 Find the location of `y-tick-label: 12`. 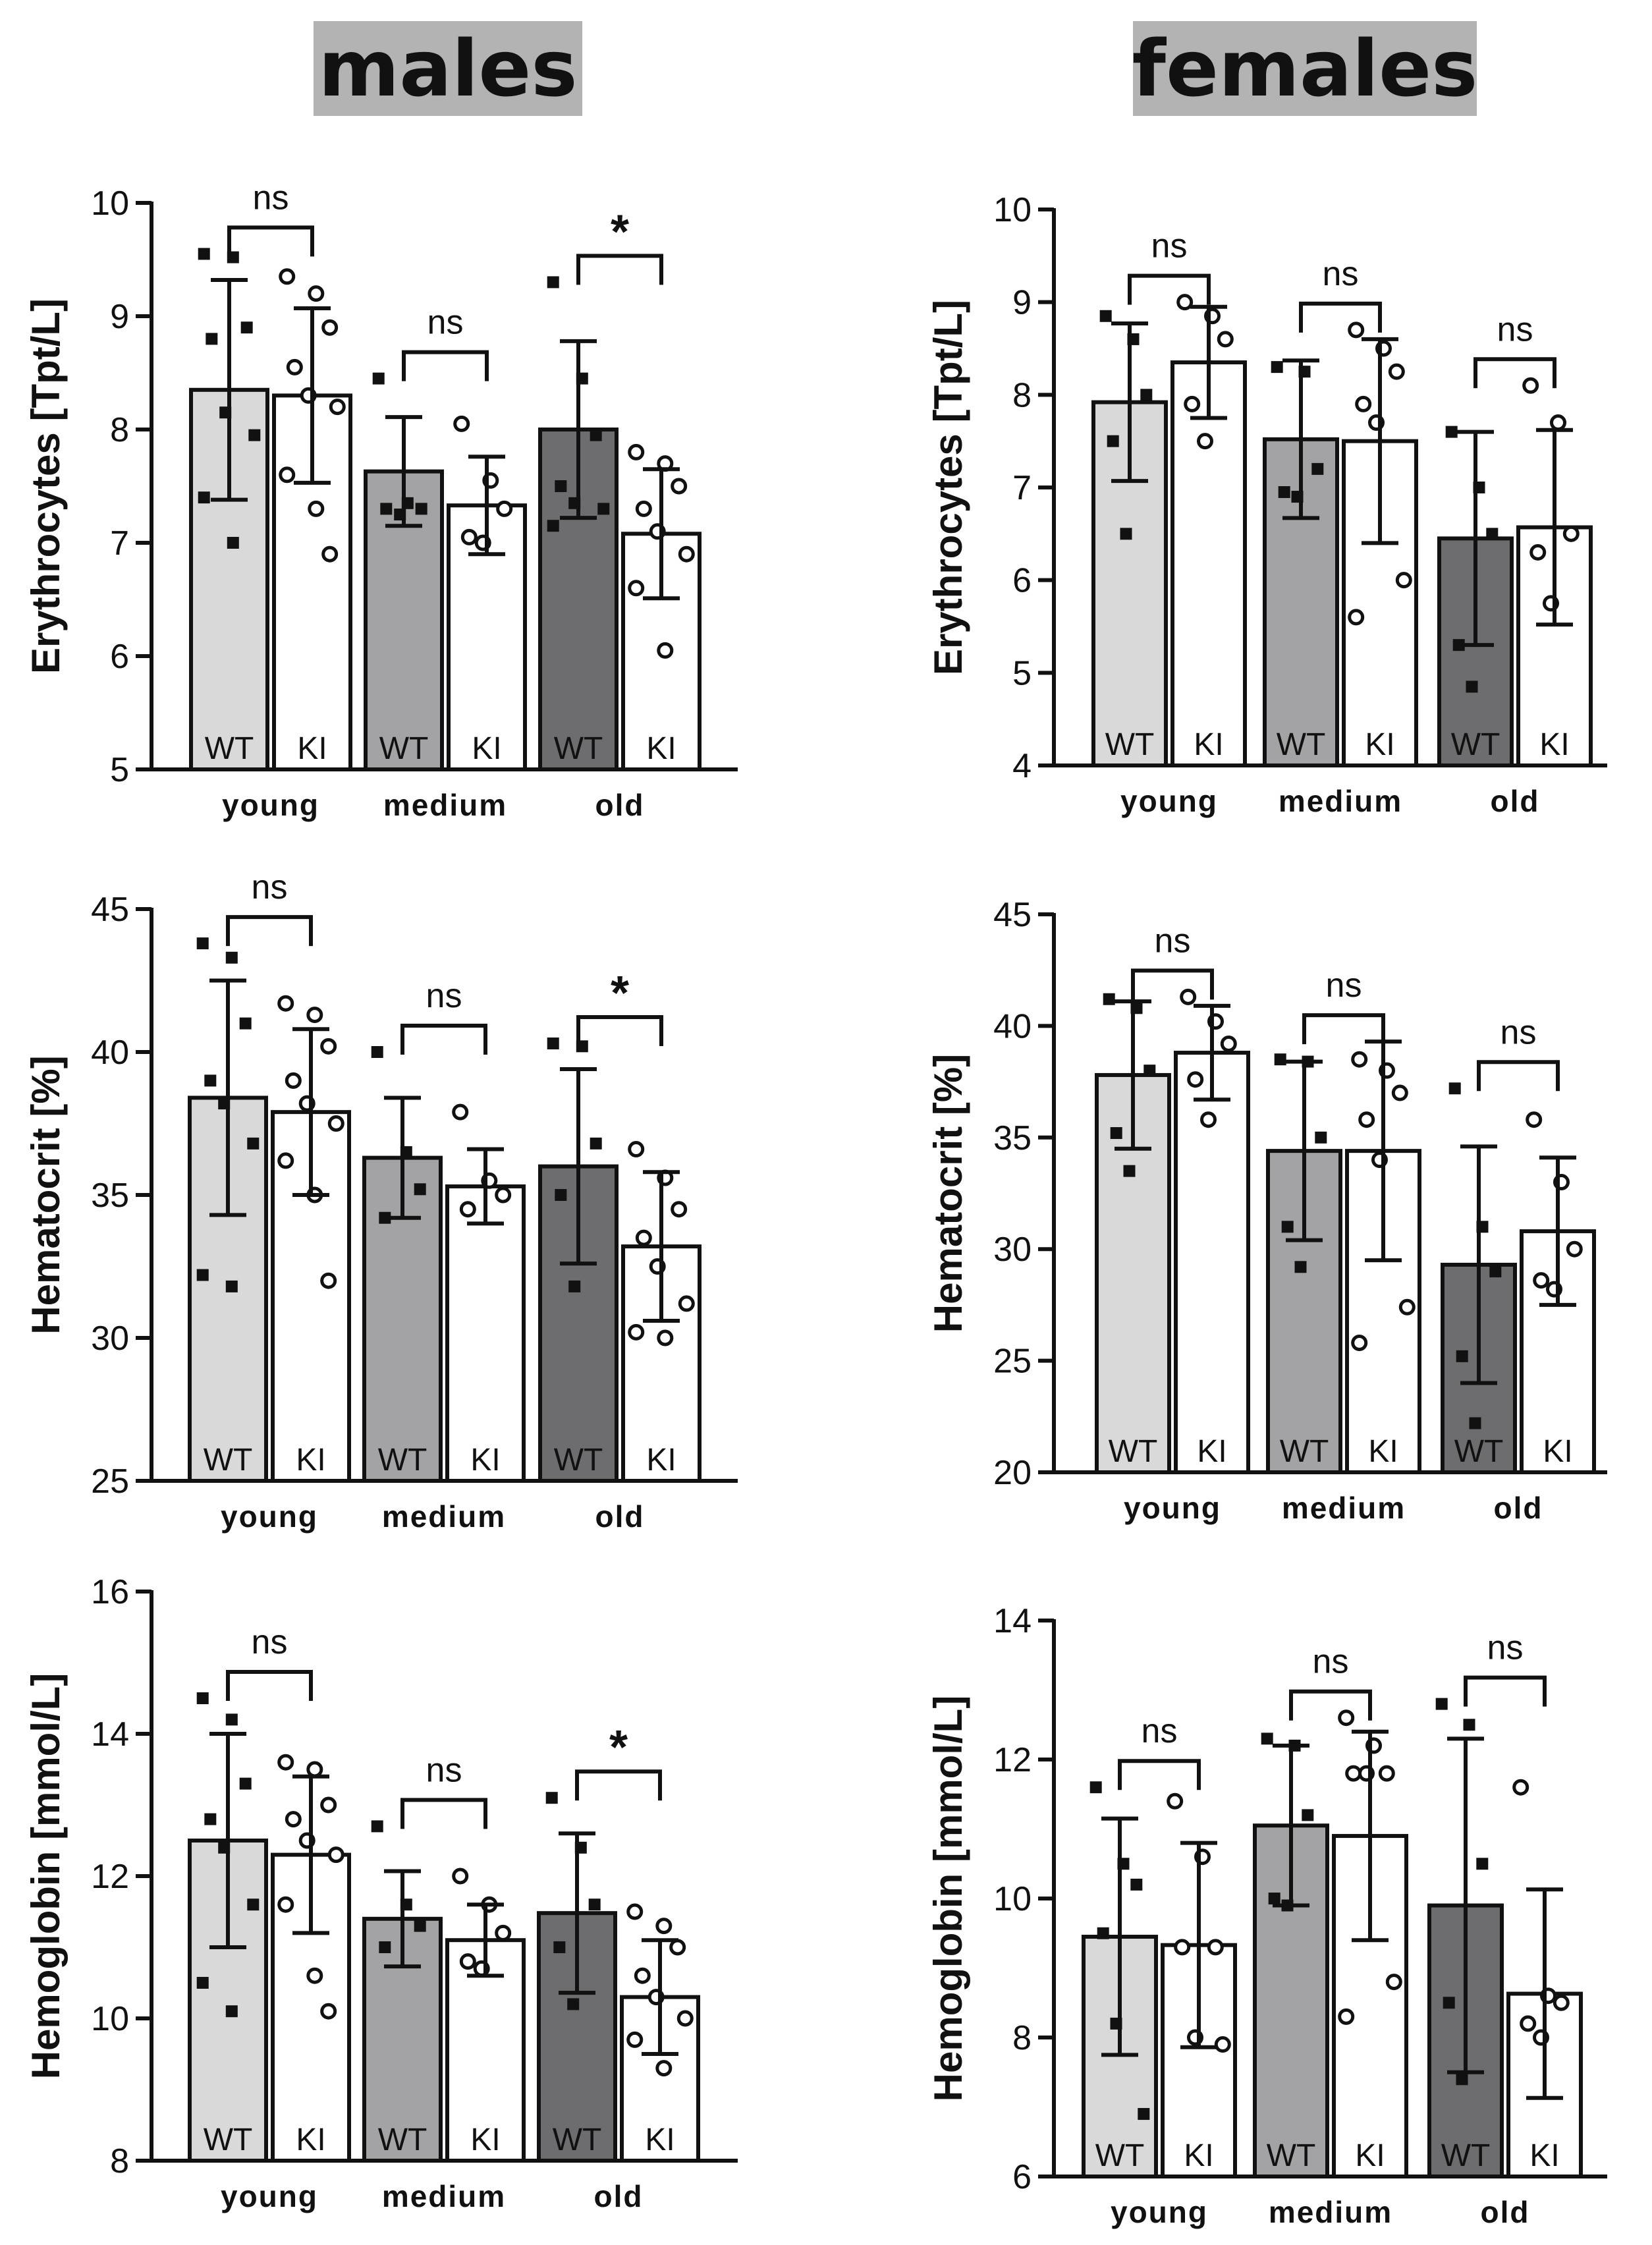

y-tick-label: 12 is located at coordinates (110, 1877).